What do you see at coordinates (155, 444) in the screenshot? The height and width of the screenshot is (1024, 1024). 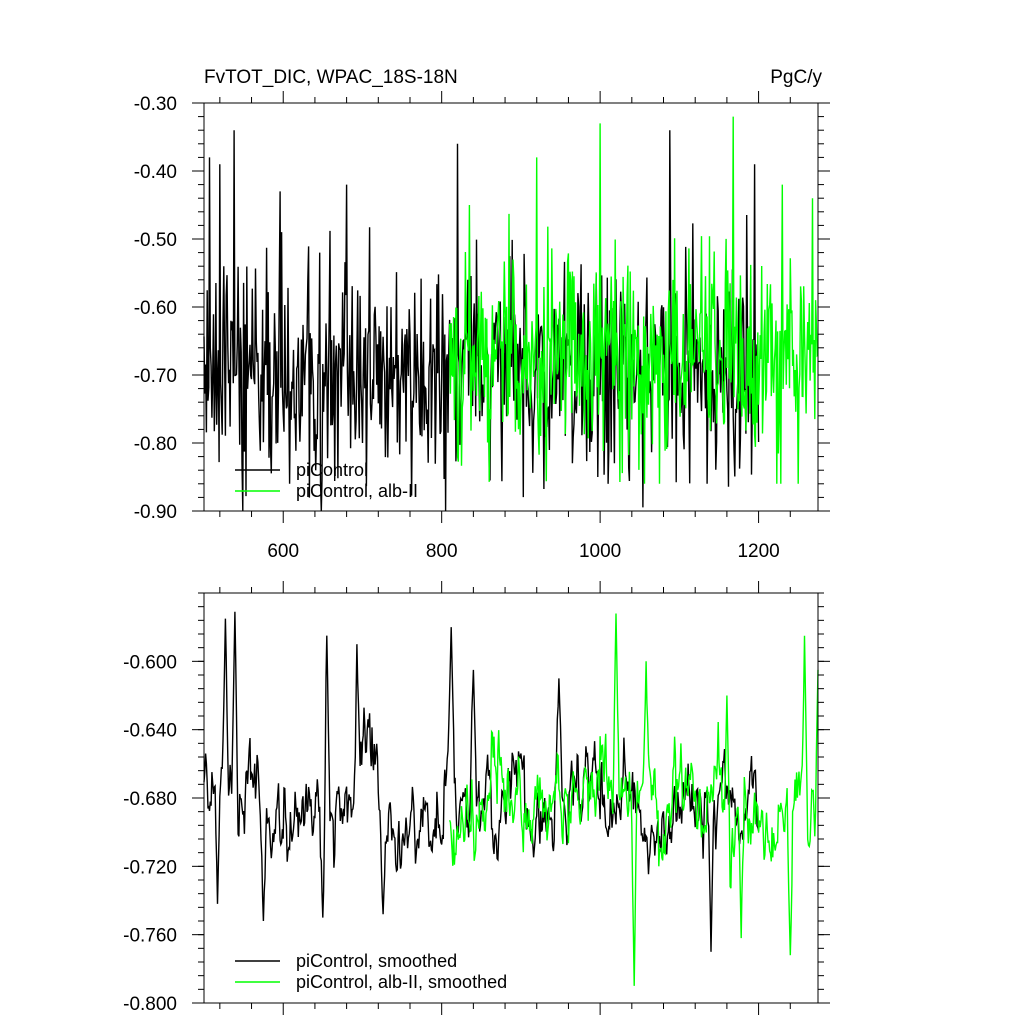 I see `y-tick-label: -0.80` at bounding box center [155, 444].